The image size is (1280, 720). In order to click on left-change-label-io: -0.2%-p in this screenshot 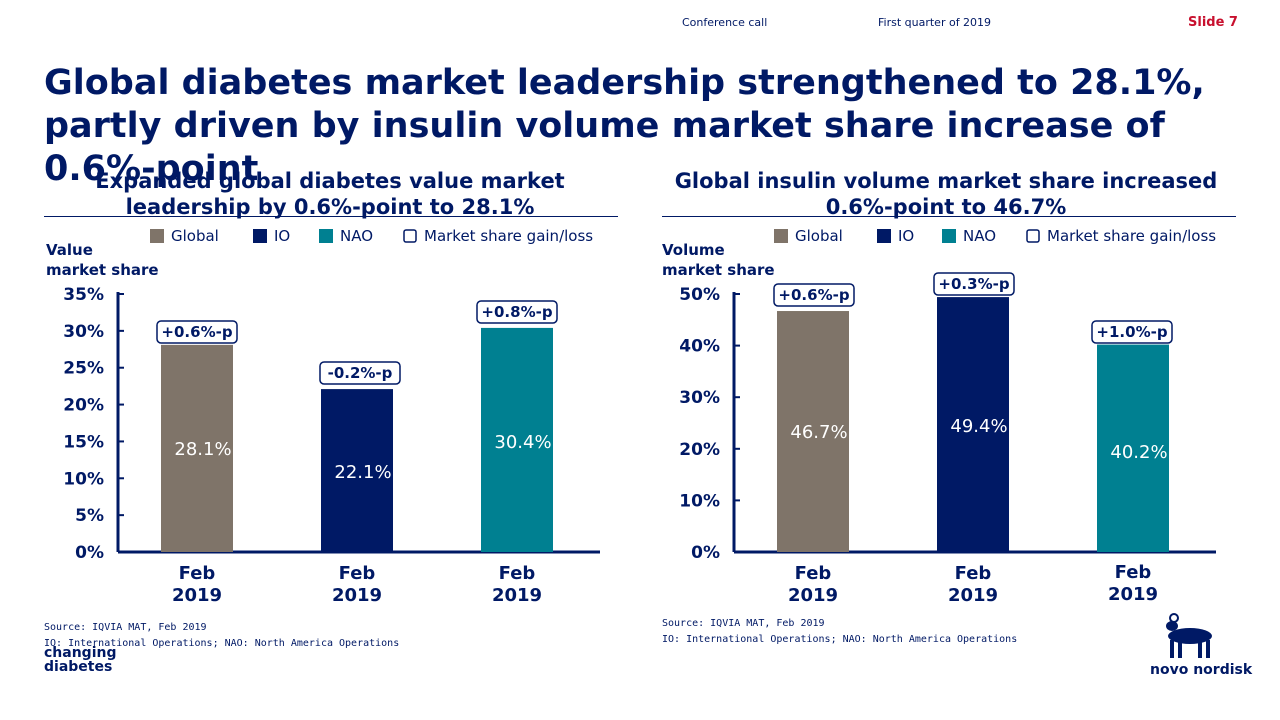, I will do `click(360, 373)`.